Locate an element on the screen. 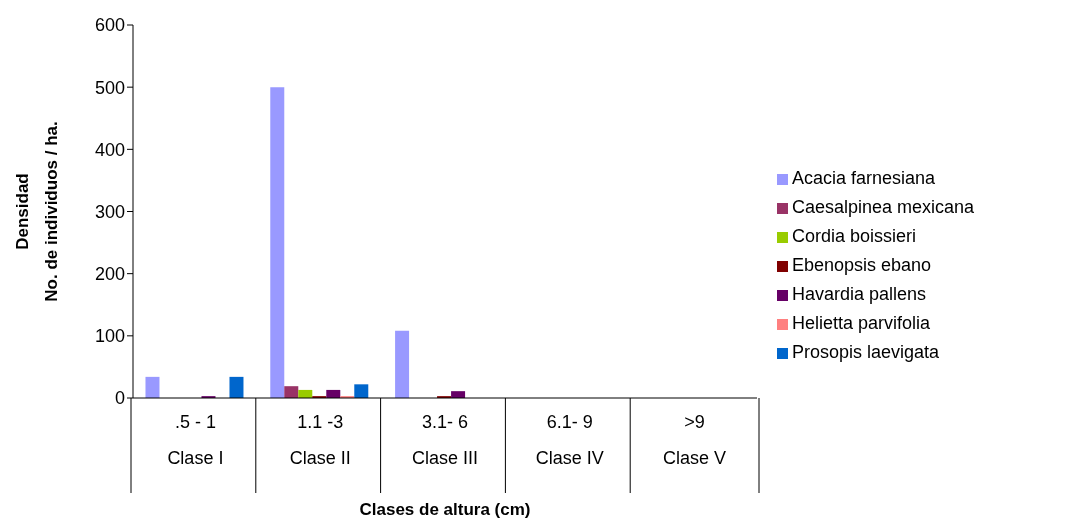 The image size is (1075, 531). y-tick-label: 300 is located at coordinates (109, 211).